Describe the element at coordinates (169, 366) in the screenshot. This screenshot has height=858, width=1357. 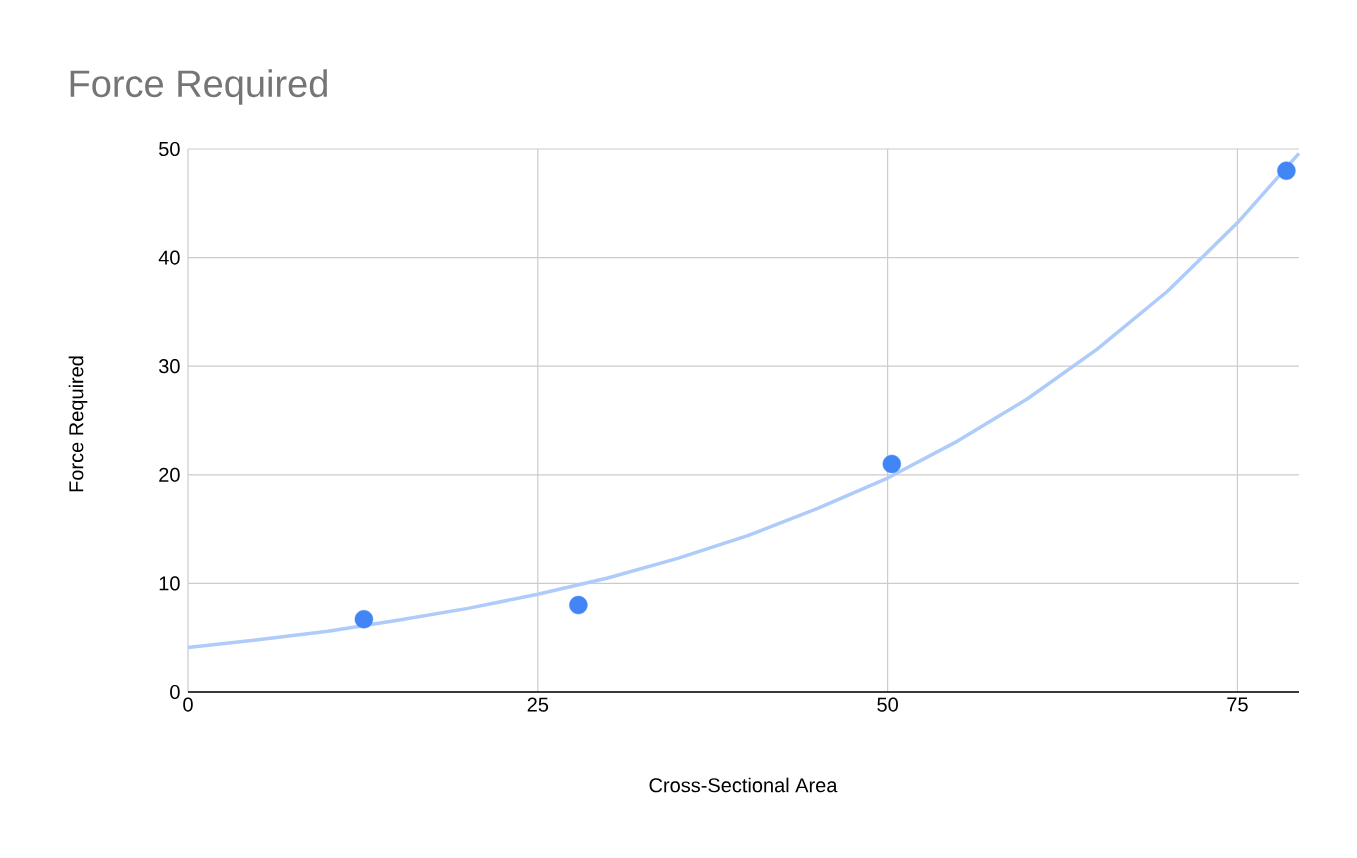
I see `y-tick-label: 30` at that location.